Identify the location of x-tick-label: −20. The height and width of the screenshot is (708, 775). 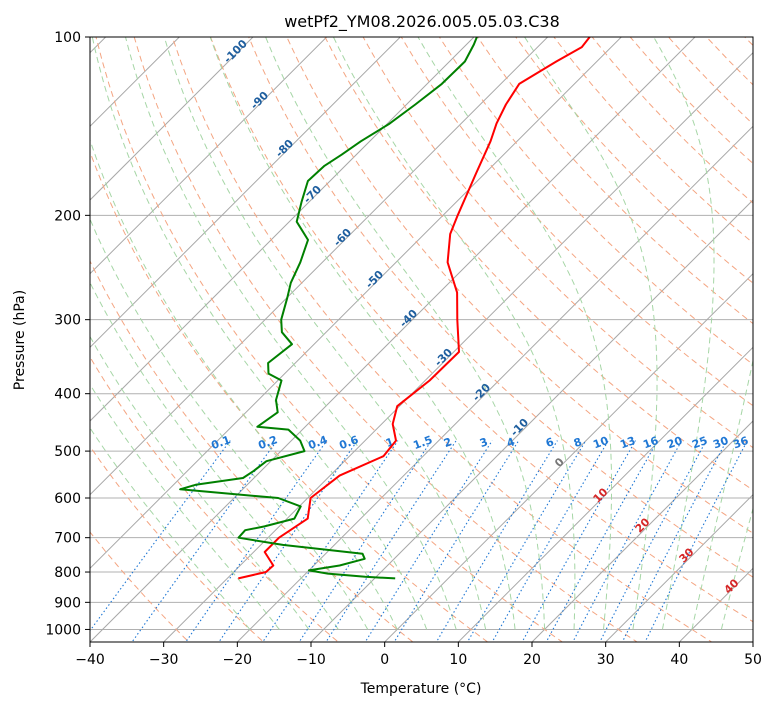
(238, 660).